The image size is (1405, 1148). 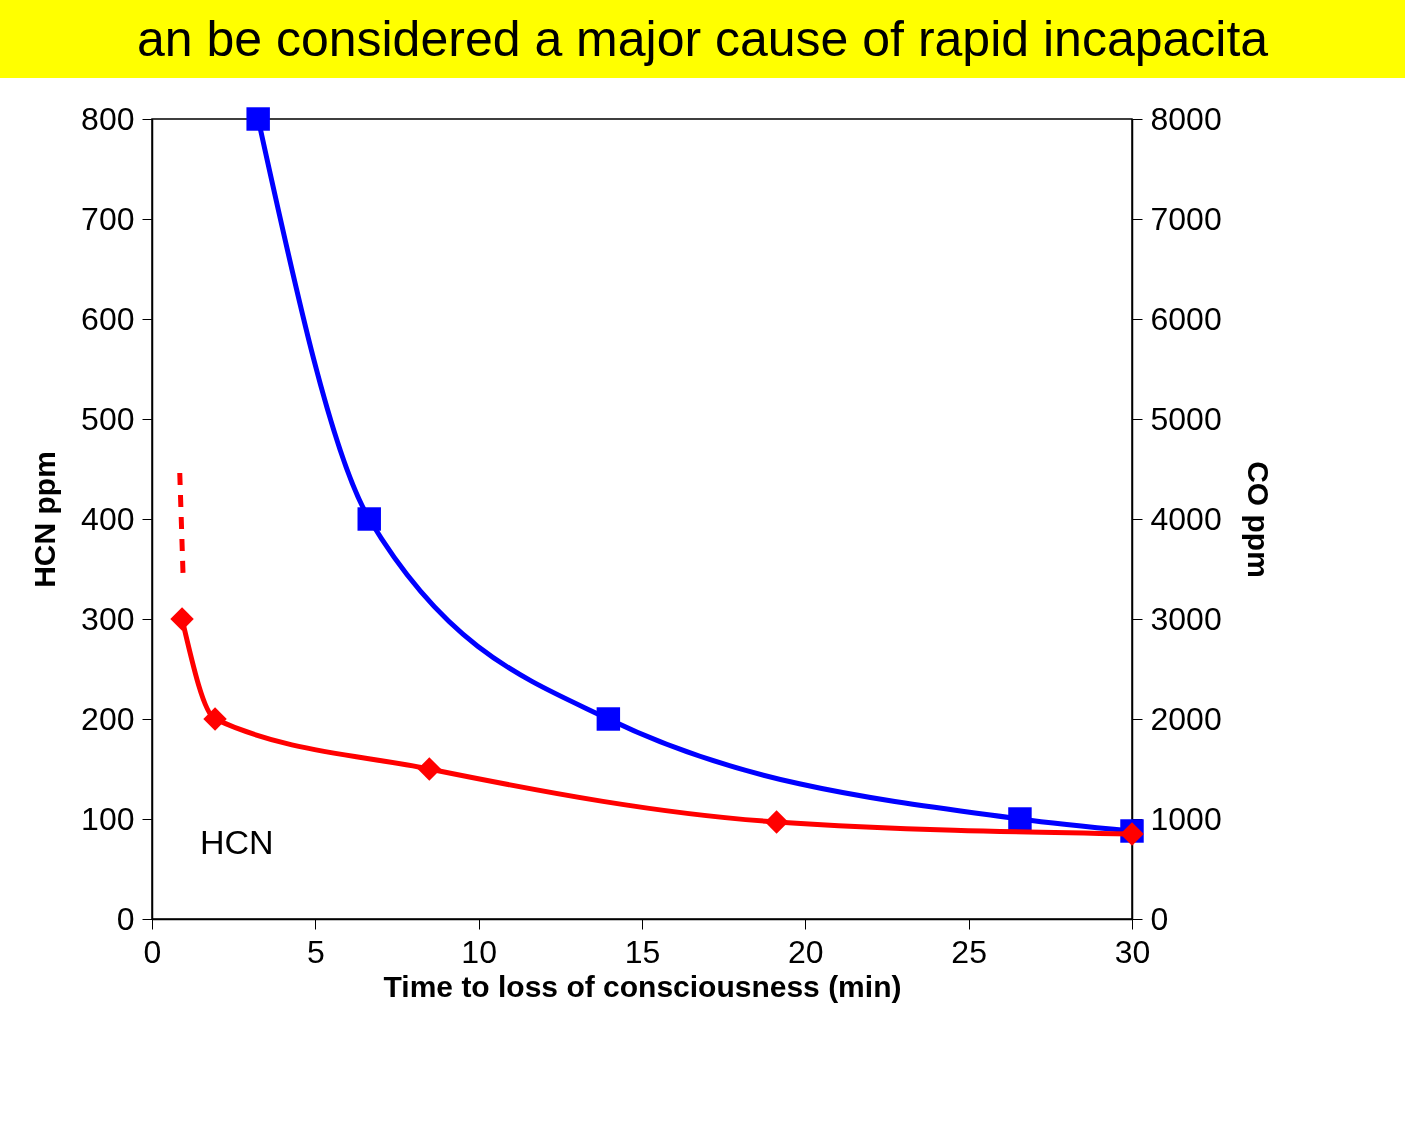 I want to click on y-tick-label: 0, so click(x=125, y=918).